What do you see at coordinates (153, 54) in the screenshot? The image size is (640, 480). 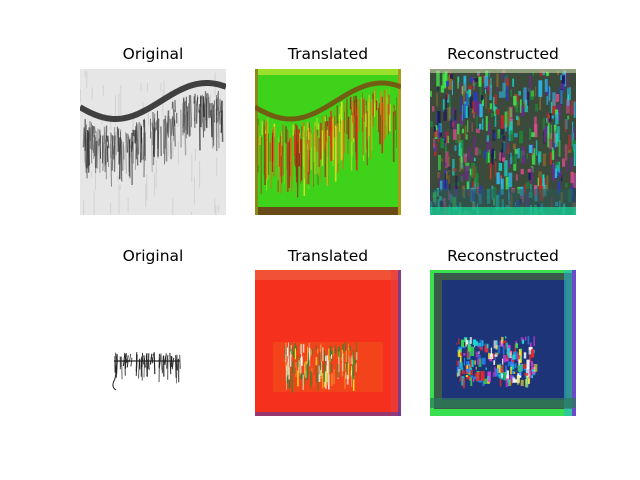 I see `row1-original-title: Original` at bounding box center [153, 54].